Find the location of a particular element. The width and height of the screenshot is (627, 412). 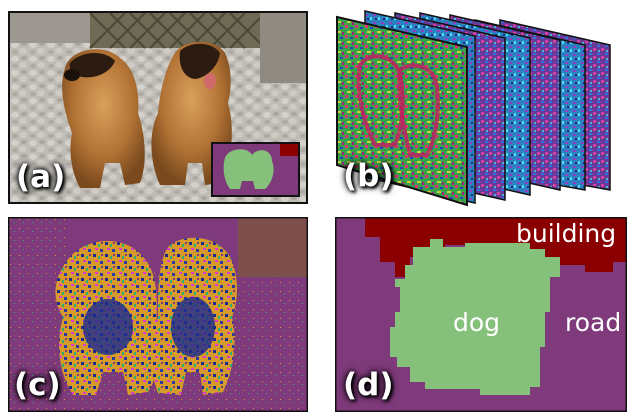

dog-label: dog is located at coordinates (477, 322).